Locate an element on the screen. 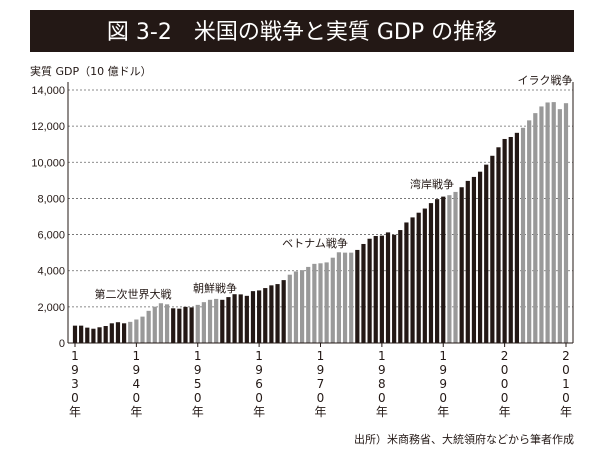 Image resolution: width=600 pixels, height=451 pixels. annotation-2: ベトナム戦争 is located at coordinates (315, 243).